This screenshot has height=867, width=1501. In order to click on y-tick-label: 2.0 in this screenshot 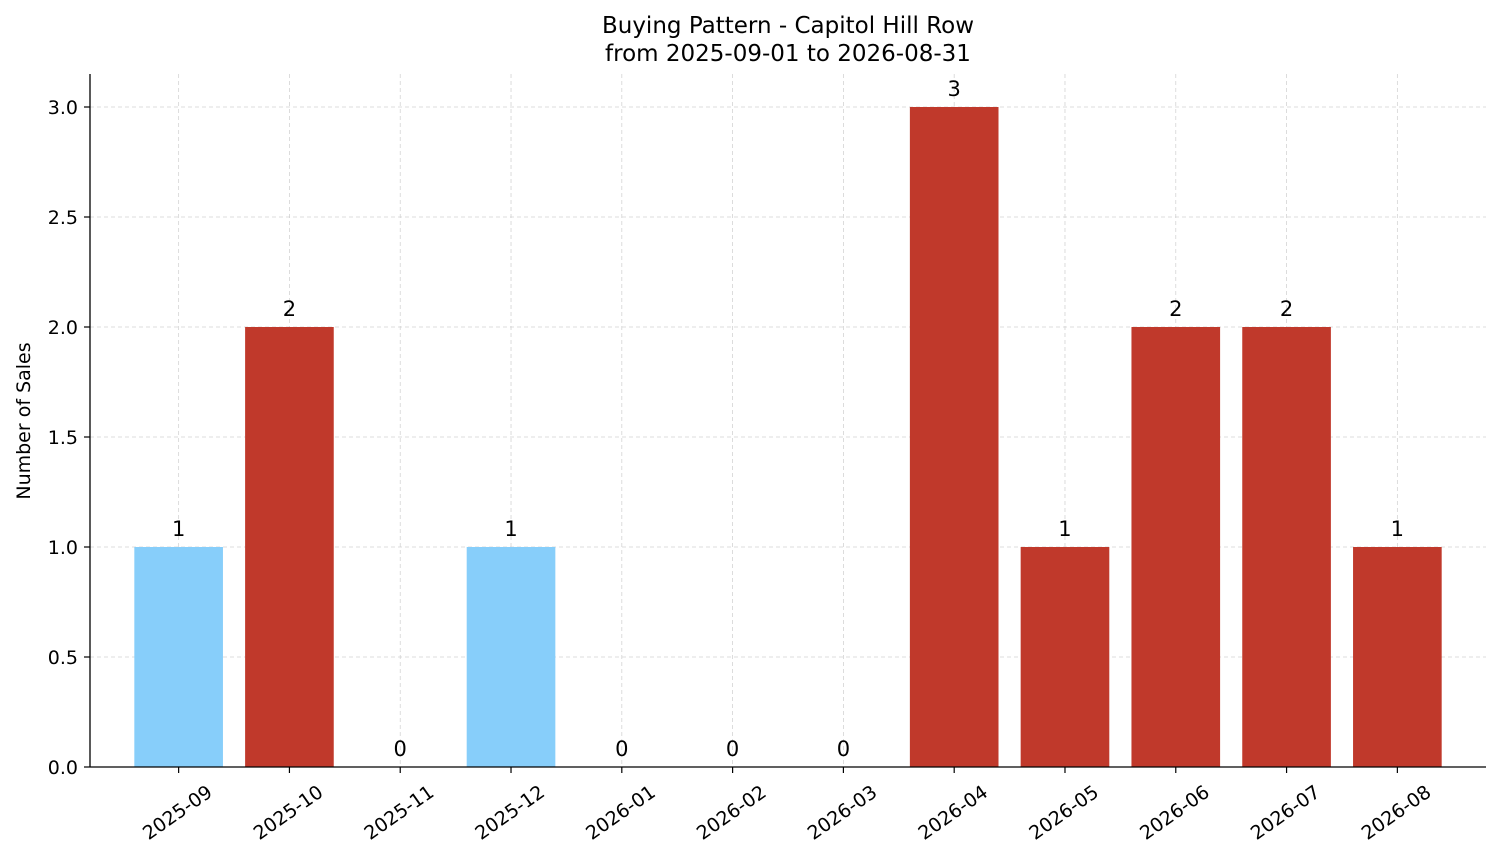, I will do `click(63, 328)`.